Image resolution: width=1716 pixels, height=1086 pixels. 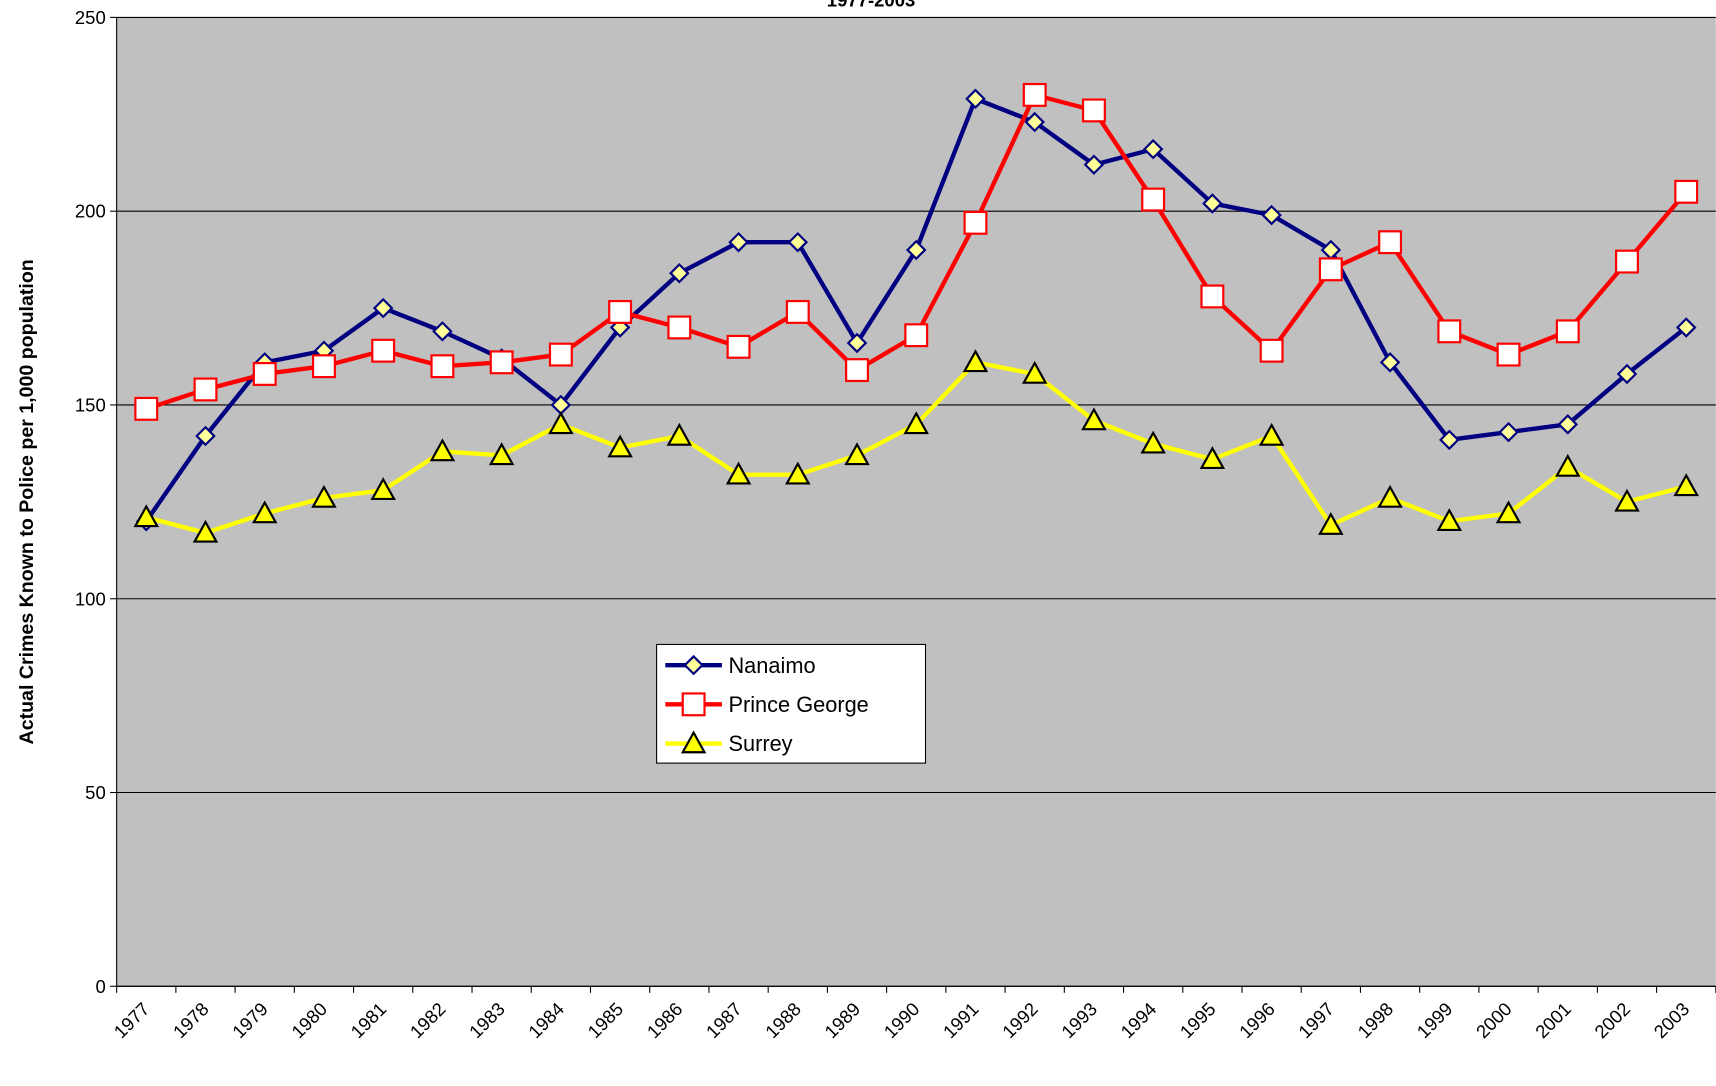 What do you see at coordinates (771, 665) in the screenshot?
I see `legend-label: Nanaimo` at bounding box center [771, 665].